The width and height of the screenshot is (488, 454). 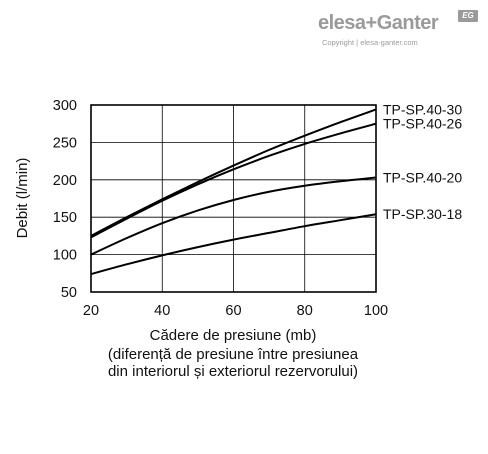 I want to click on y-axis-label: Debit (l/min), so click(x=22, y=198).